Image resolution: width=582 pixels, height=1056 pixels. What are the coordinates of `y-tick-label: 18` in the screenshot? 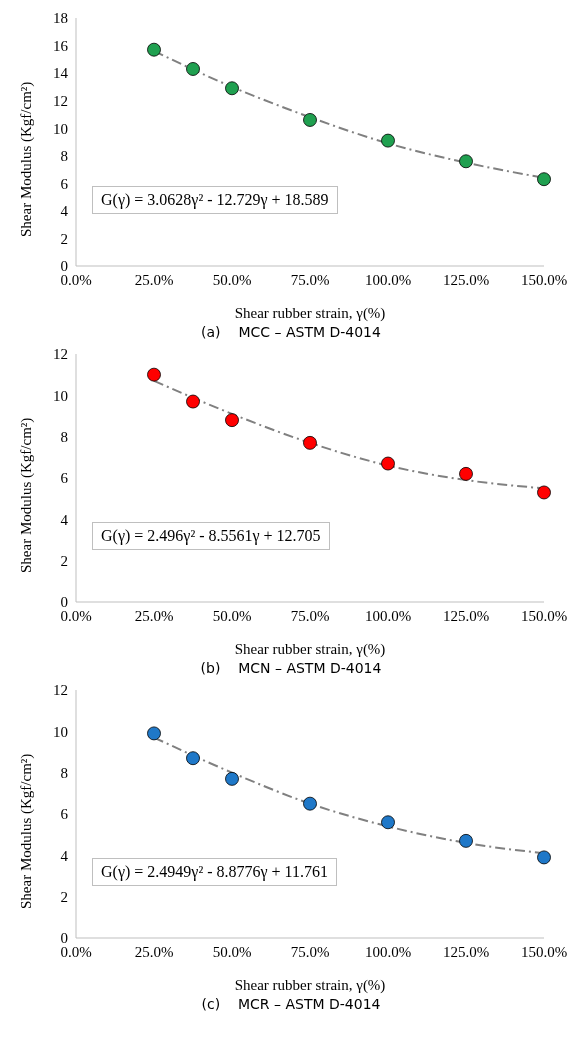 It's located at (60, 18).